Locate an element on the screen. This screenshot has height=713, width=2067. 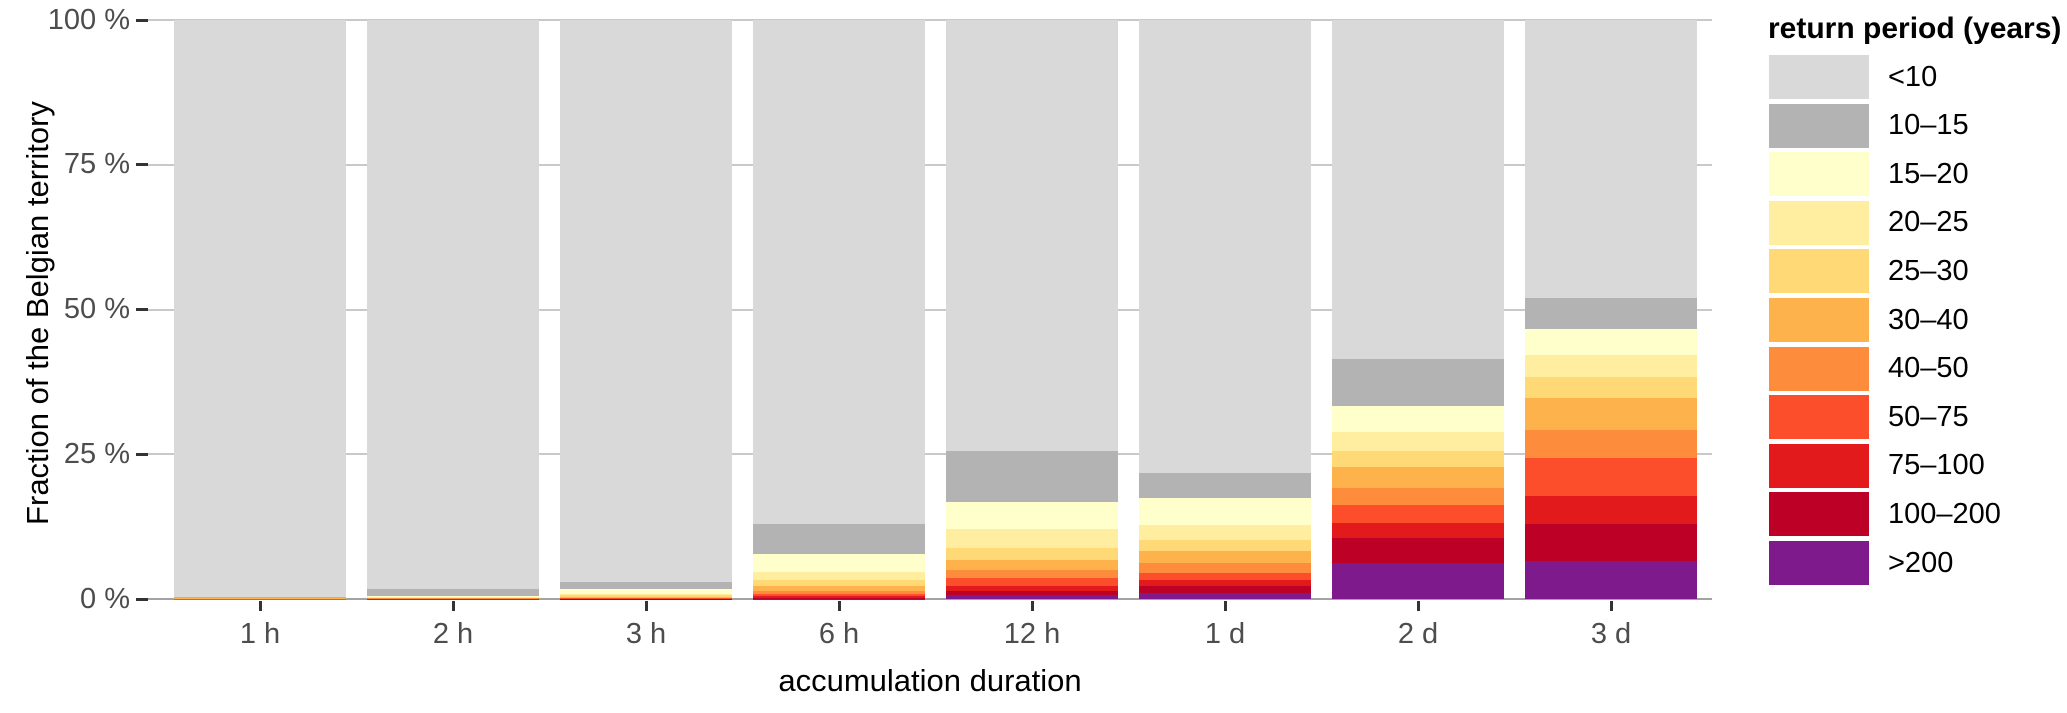
x-axis-title: accumulation duration is located at coordinates (930, 680).